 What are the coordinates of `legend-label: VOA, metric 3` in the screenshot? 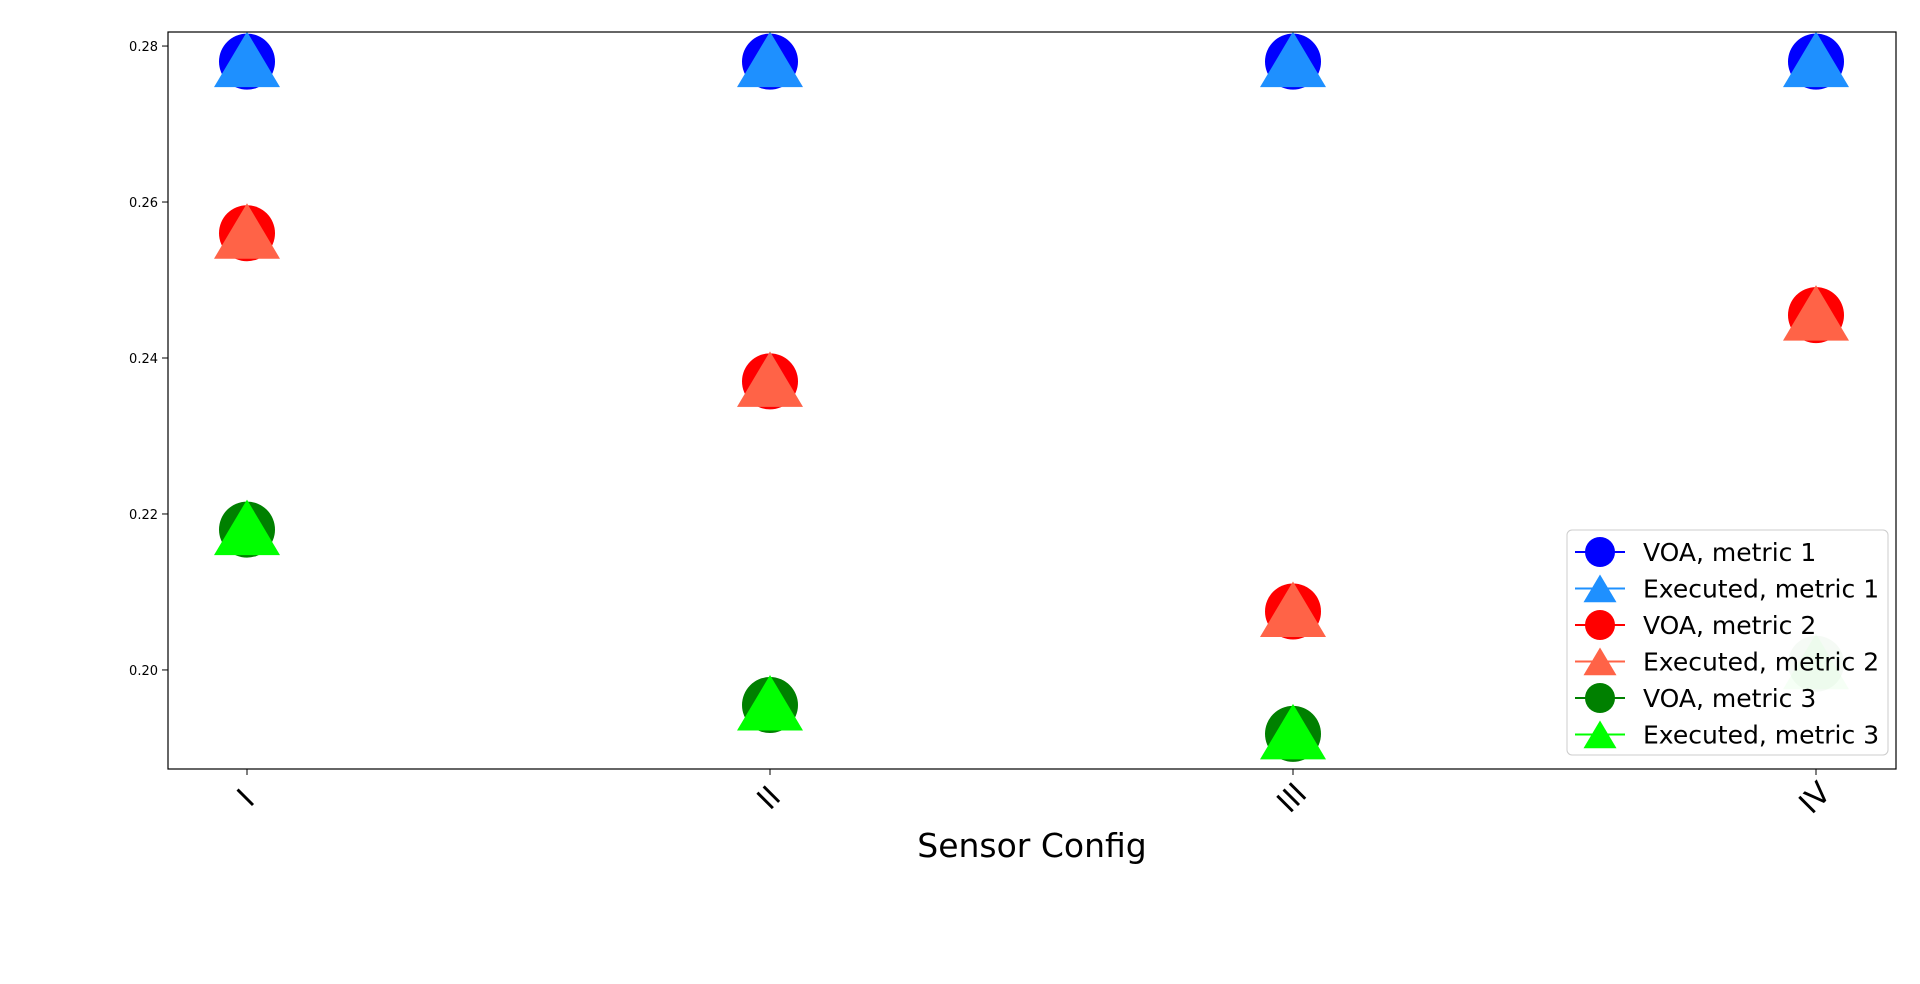 It's located at (1729, 698).